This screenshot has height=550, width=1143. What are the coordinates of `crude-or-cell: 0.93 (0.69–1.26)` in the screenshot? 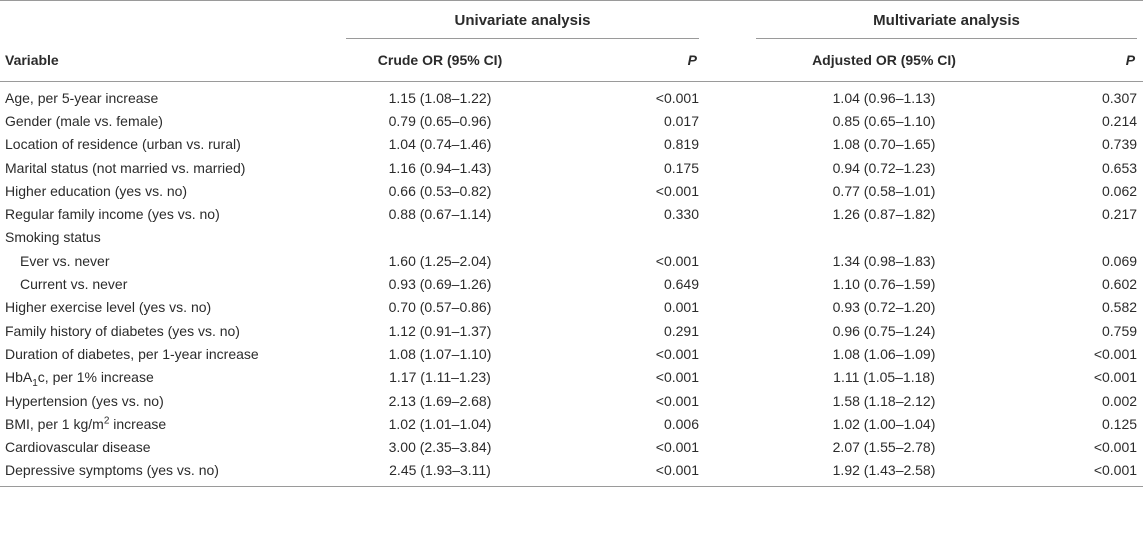 It's located at (440, 284).